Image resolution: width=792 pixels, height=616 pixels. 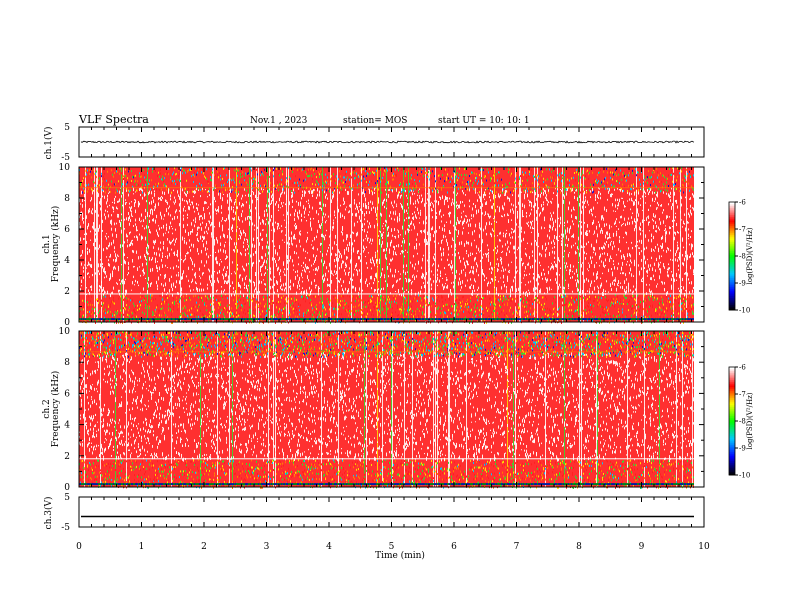 I want to click on ch2-spec-ytick-10: 10, so click(x=65, y=332).